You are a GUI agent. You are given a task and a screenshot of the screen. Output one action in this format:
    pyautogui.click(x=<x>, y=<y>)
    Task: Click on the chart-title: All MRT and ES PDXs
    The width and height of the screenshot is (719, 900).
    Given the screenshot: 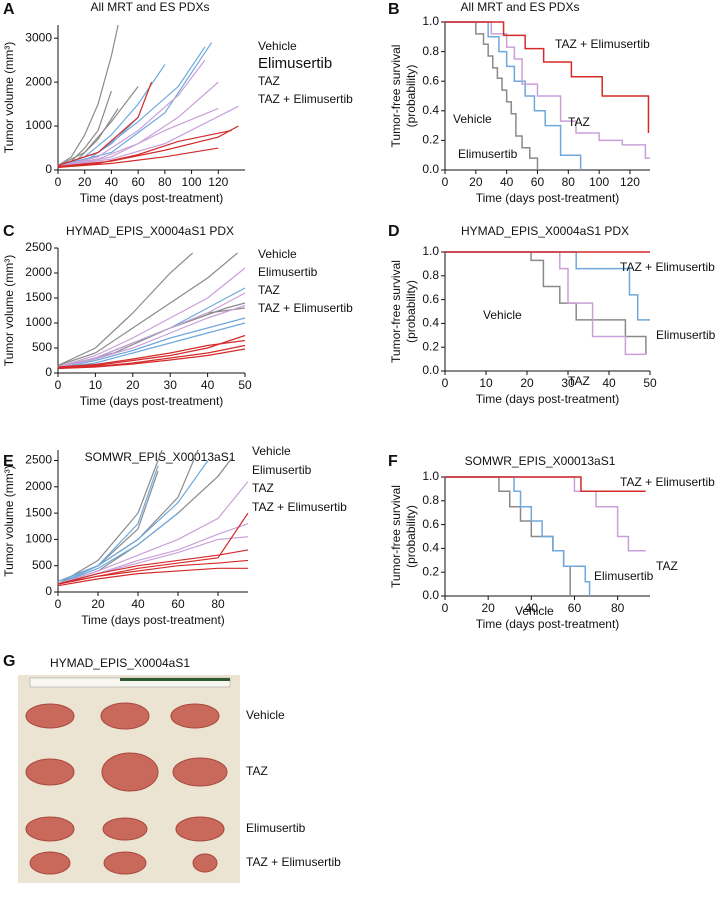 What is the action you would take?
    pyautogui.click(x=520, y=7)
    